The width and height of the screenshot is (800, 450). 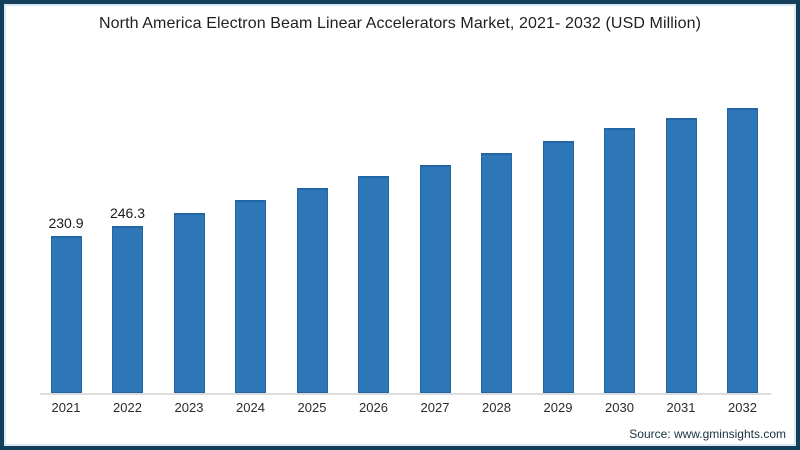 I want to click on bar-2026, so click(x=373, y=284).